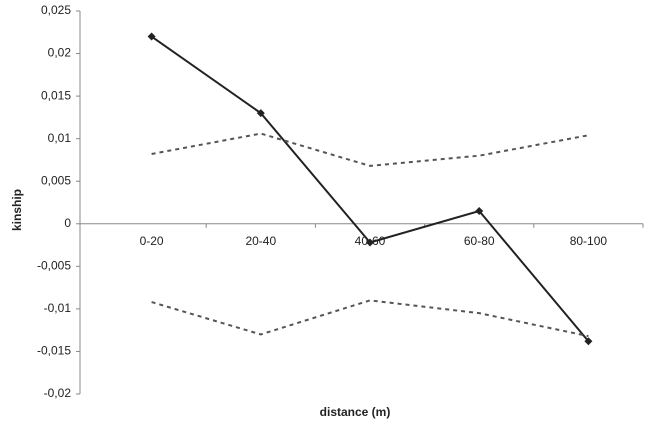  What do you see at coordinates (56, 180) in the screenshot?
I see `y-tick-label: 0,005` at bounding box center [56, 180].